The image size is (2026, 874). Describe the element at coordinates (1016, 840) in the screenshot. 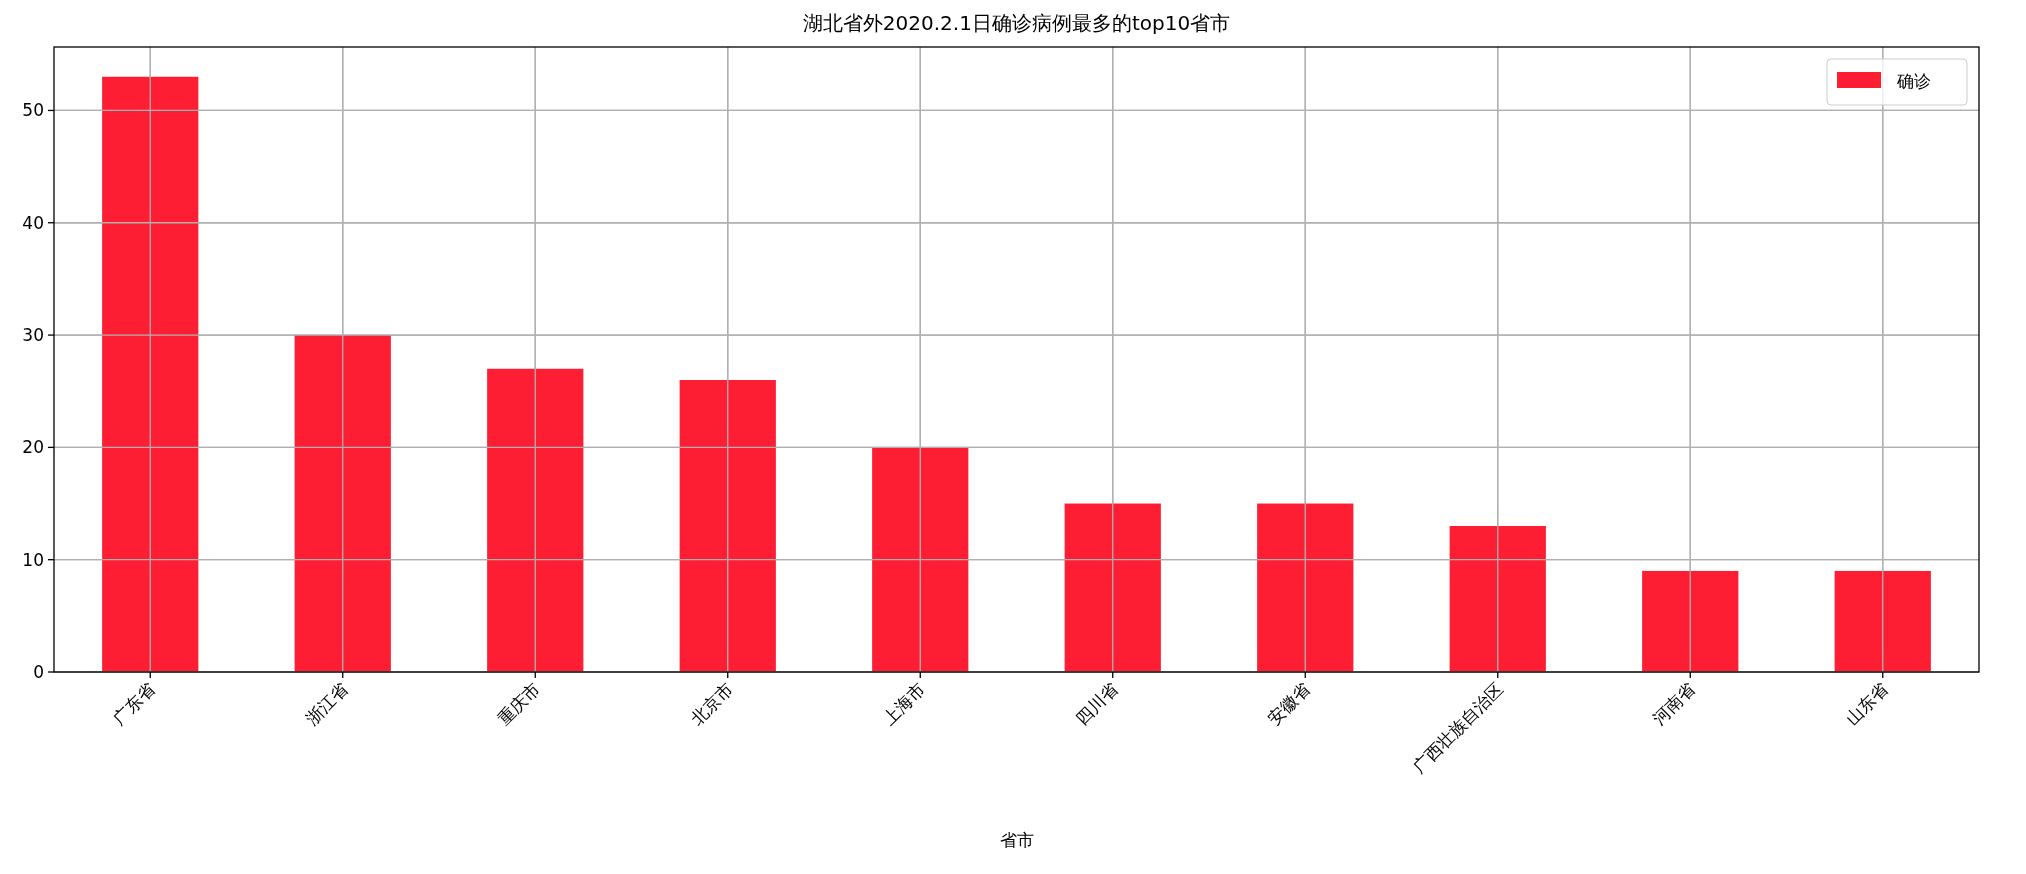

I see `x-axis-title: 省市` at that location.